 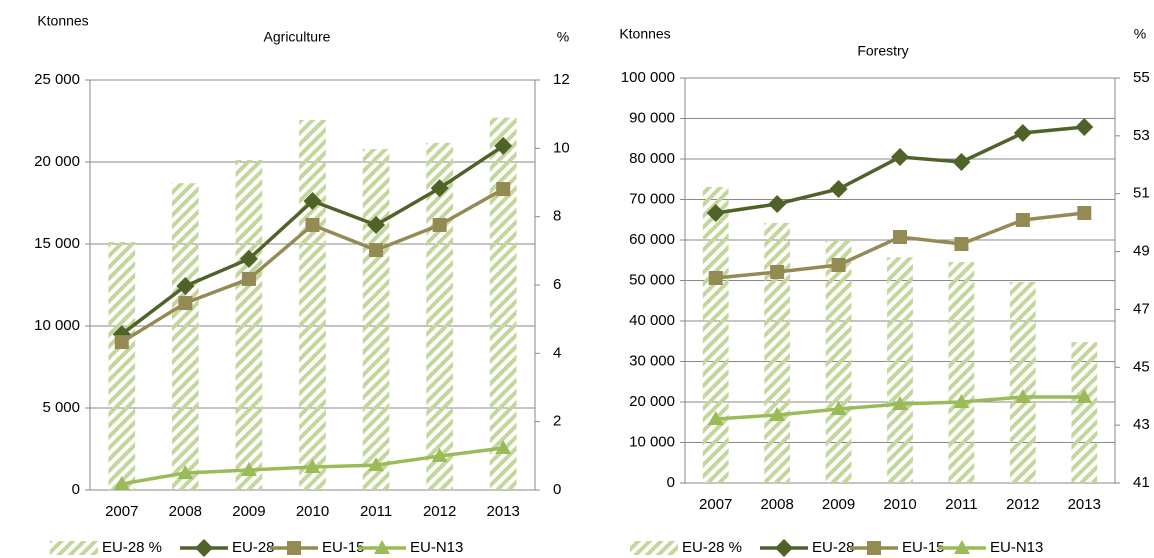 What do you see at coordinates (1141, 251) in the screenshot?
I see `y2-tick-label: 49` at bounding box center [1141, 251].